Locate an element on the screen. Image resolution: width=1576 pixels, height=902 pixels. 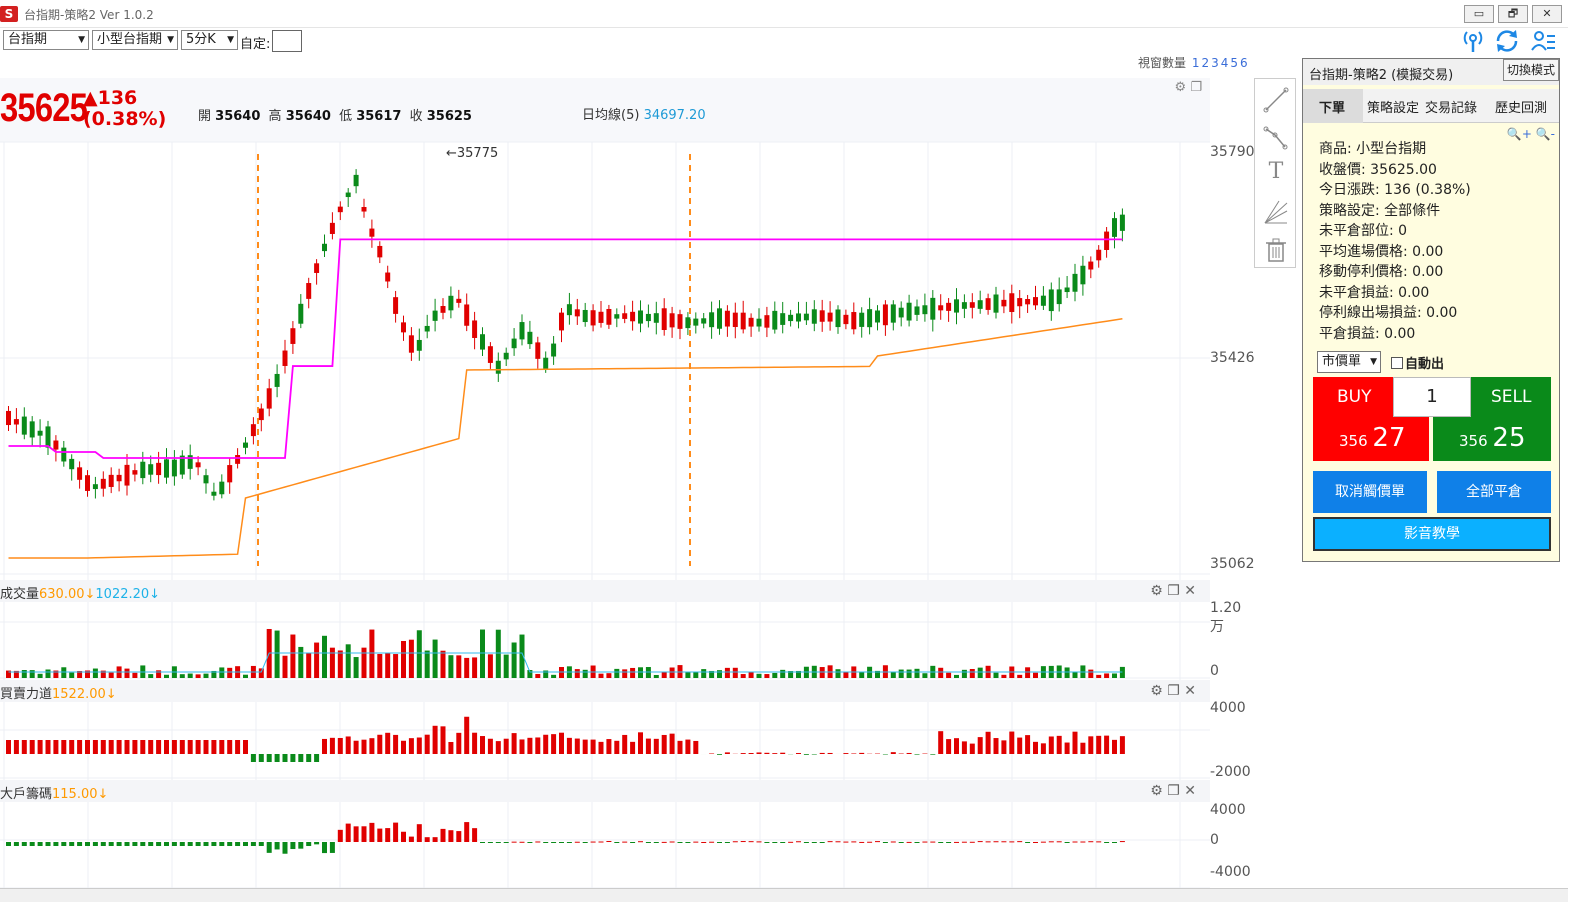
window-title: 台指期-策略2 Ver 1.0.2 is located at coordinates (89, 15).